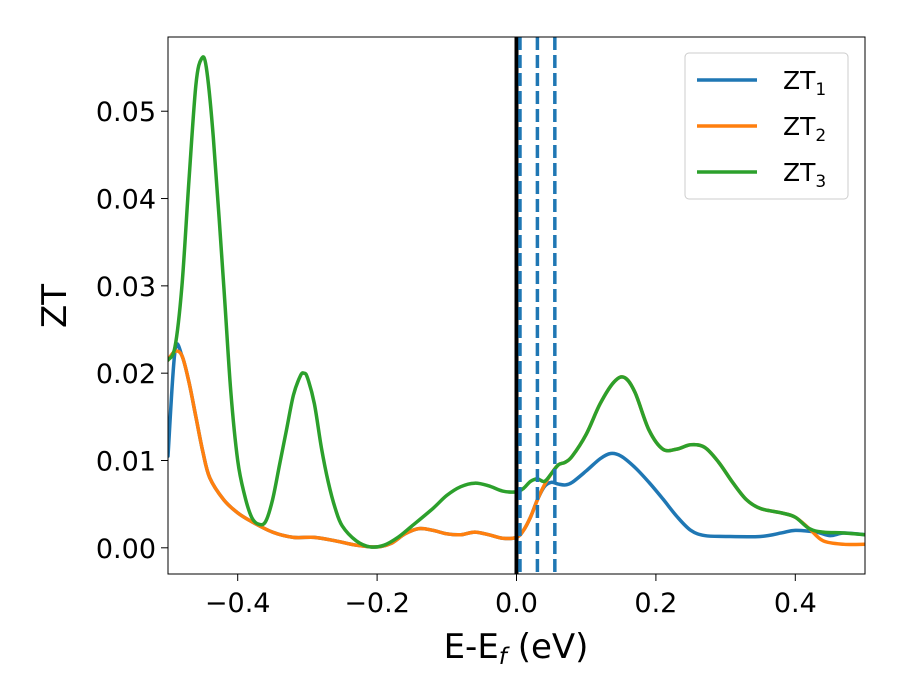 This screenshot has height=700, width=900. I want to click on legend-label-sub: 3, so click(820, 182).